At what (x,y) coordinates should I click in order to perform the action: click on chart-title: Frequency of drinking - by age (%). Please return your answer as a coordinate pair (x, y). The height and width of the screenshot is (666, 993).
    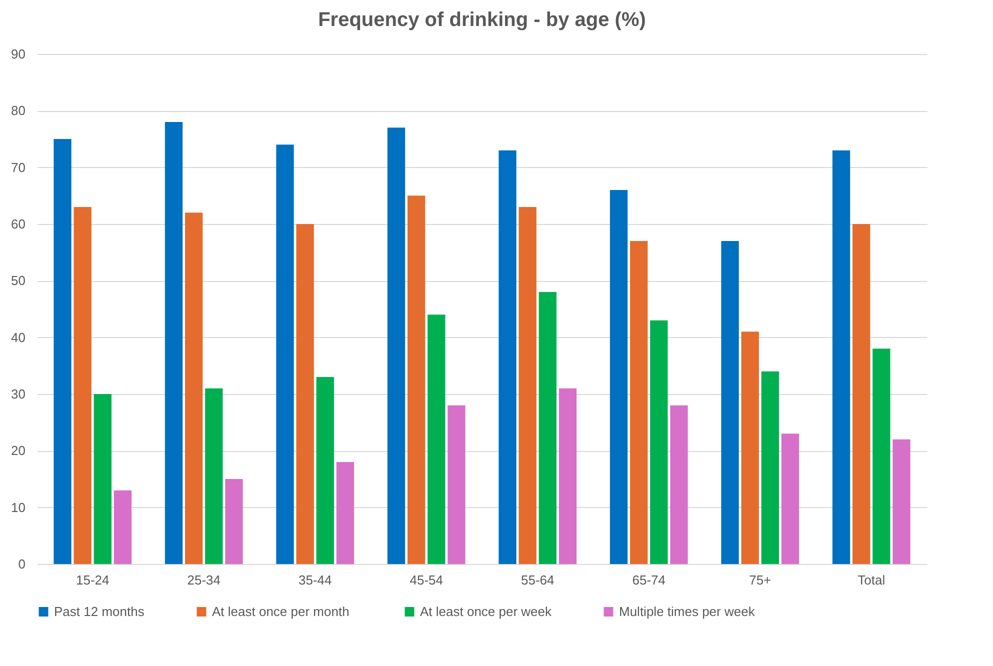
    Looking at the image, I should click on (482, 20).